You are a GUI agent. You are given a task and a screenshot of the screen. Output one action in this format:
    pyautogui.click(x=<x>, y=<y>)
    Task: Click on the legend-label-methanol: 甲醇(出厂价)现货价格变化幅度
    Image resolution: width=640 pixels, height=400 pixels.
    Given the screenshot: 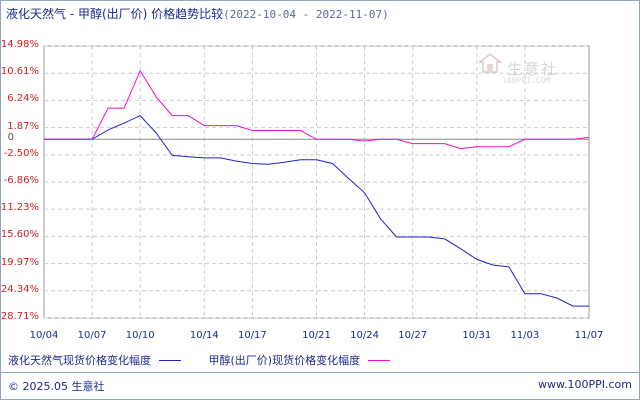 What is the action you would take?
    pyautogui.click(x=284, y=360)
    